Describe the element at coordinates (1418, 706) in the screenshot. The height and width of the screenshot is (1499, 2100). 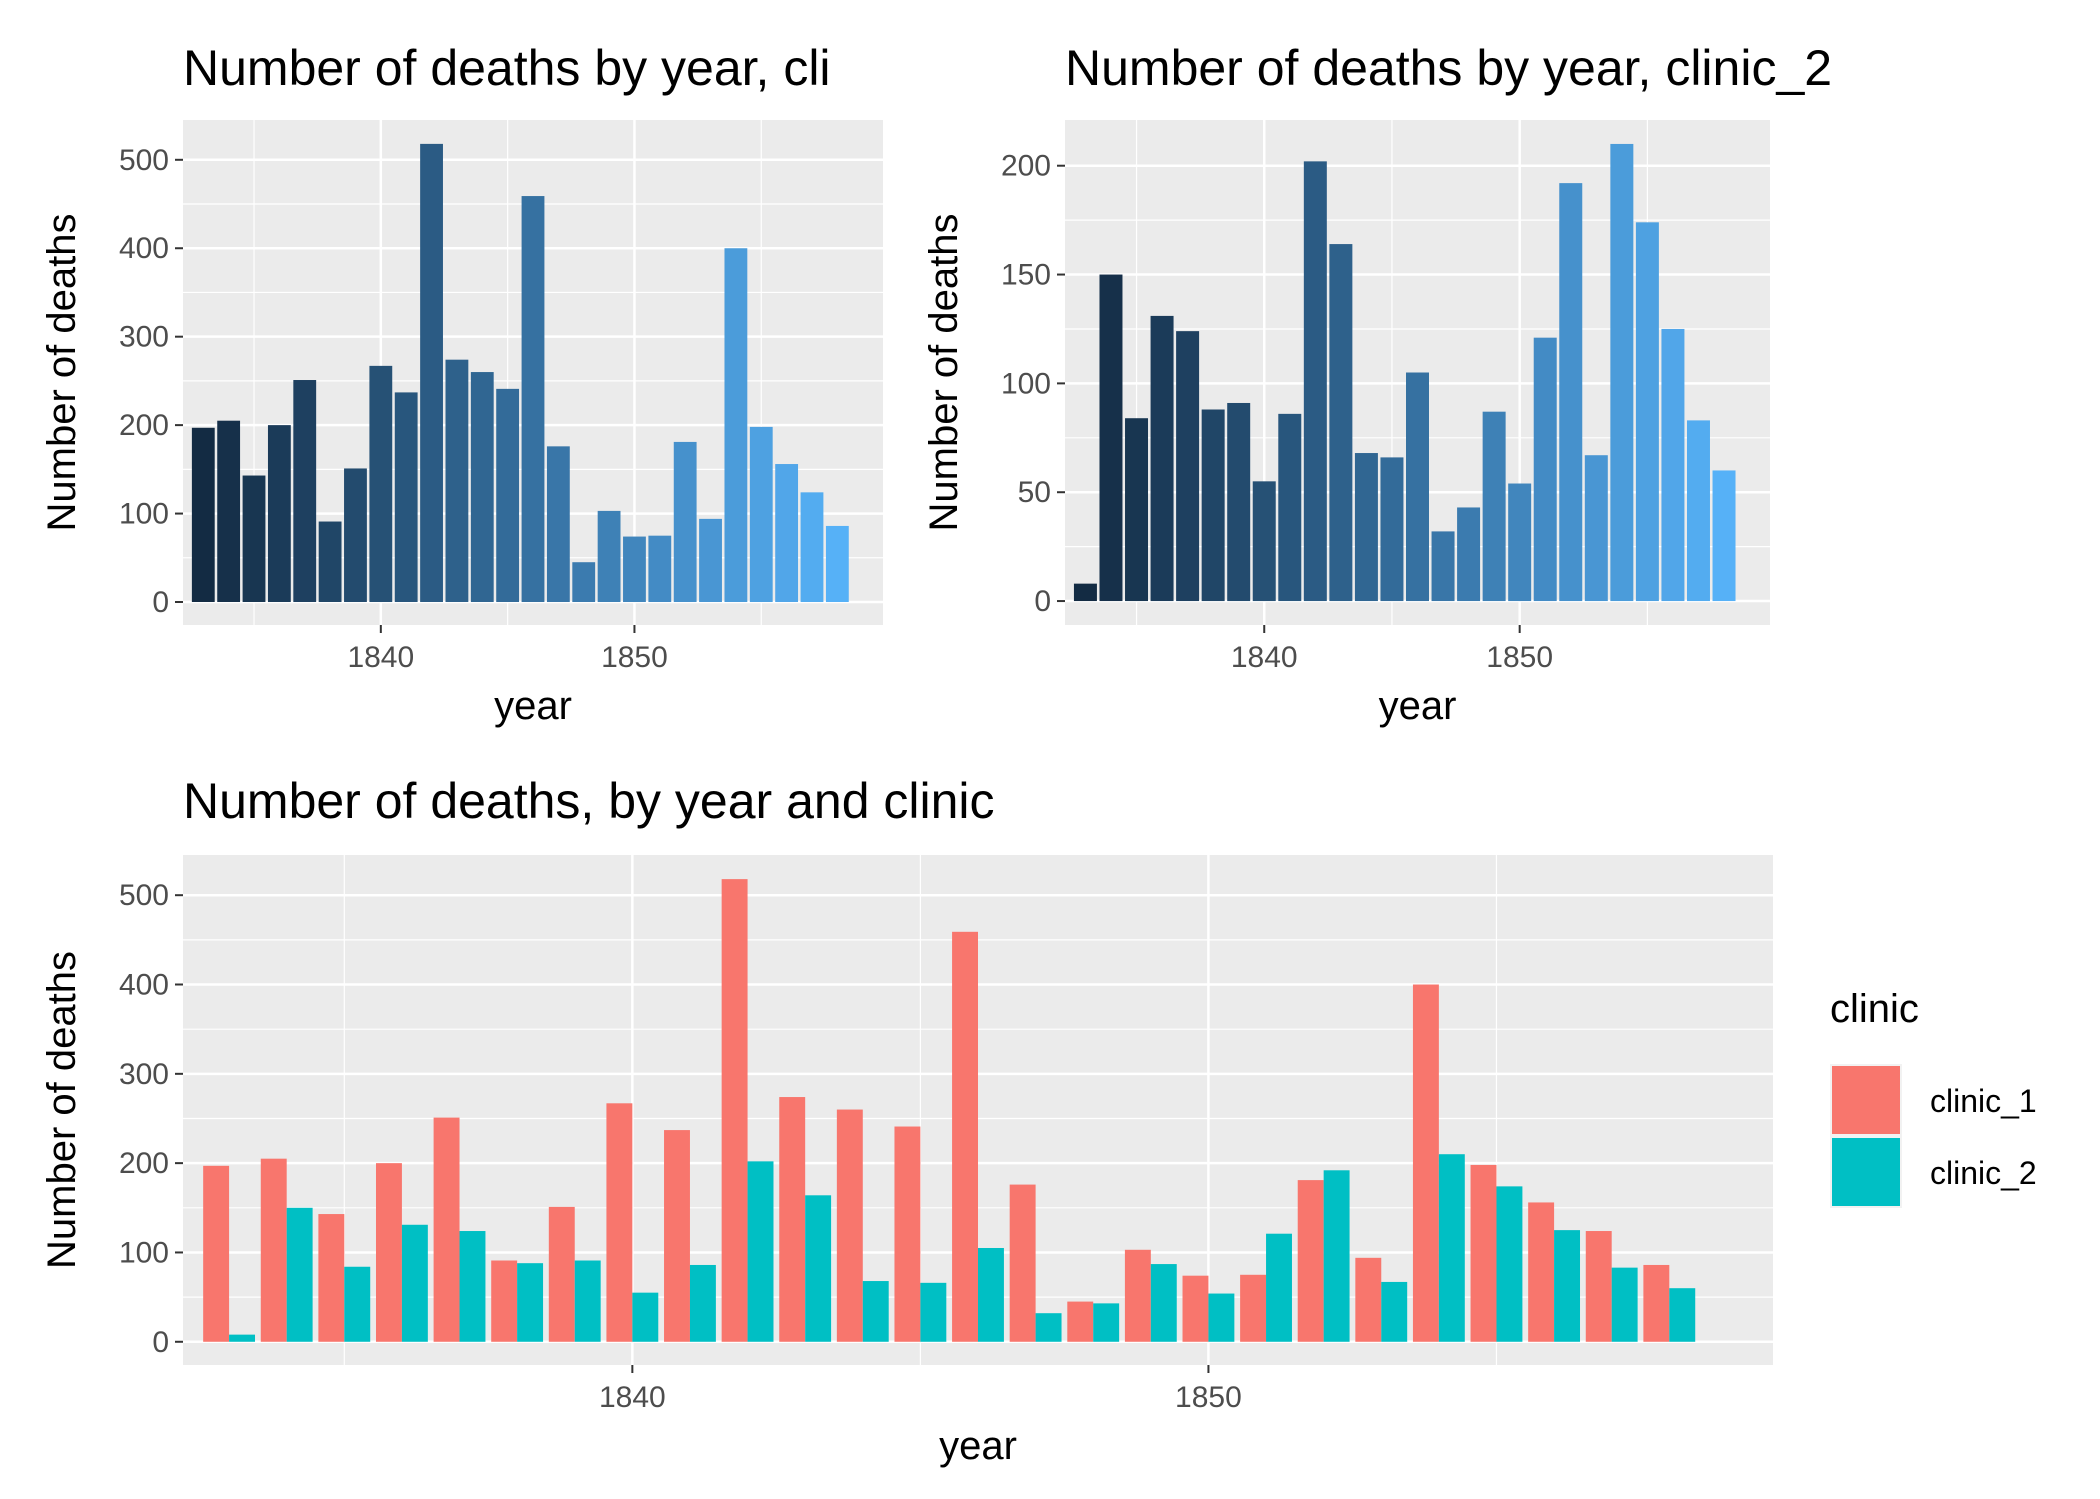
I see `x-axis-title: year` at that location.